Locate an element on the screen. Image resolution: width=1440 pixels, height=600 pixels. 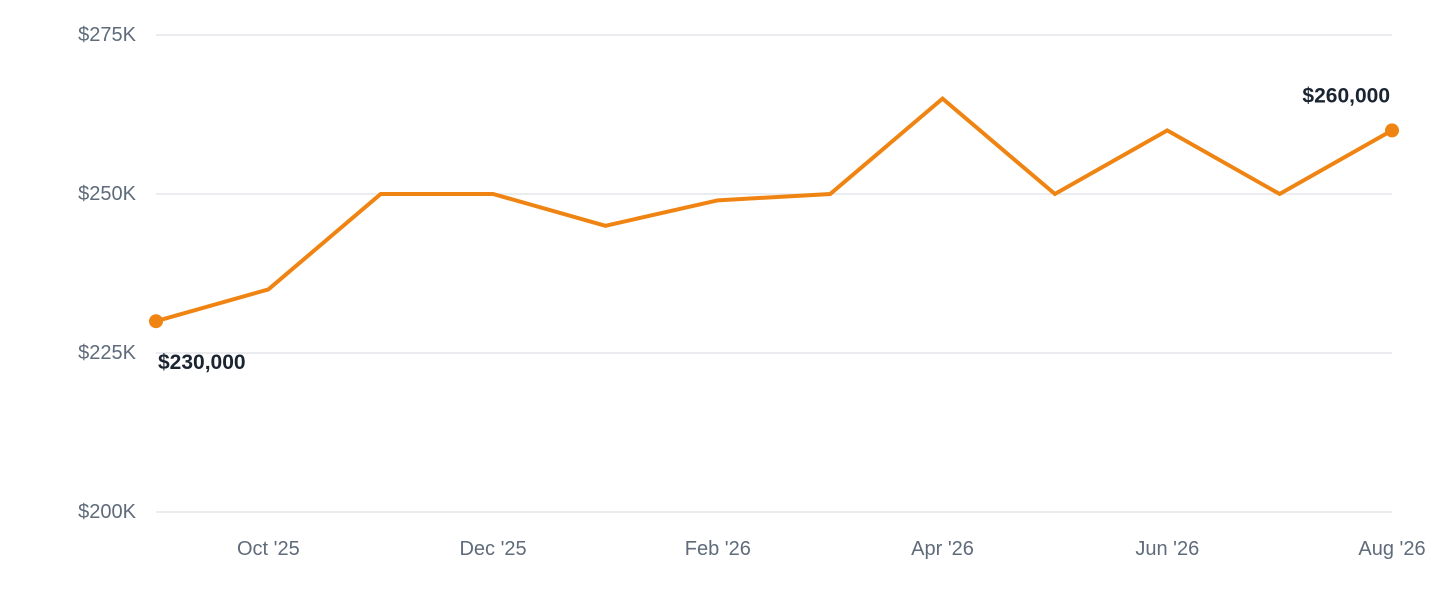
x-tick-label: Aug '26 is located at coordinates (1391, 549).